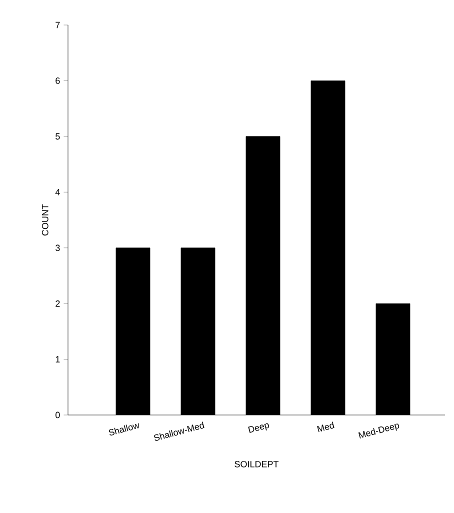 The image size is (454, 513). What do you see at coordinates (58, 248) in the screenshot?
I see `y-tick-label: 3` at bounding box center [58, 248].